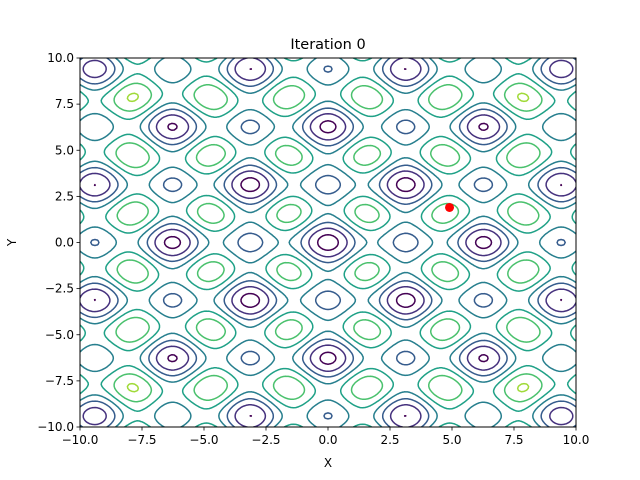 This screenshot has height=480, width=640. I want to click on x-tick-label: −10.0, so click(80, 440).